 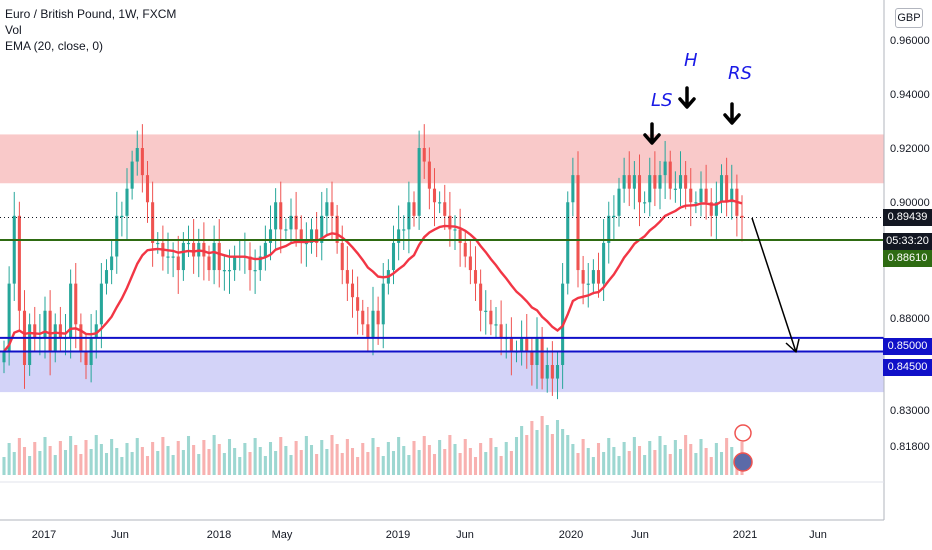 I want to click on legend-ema: EMA (20, close, 0), so click(x=54, y=46).